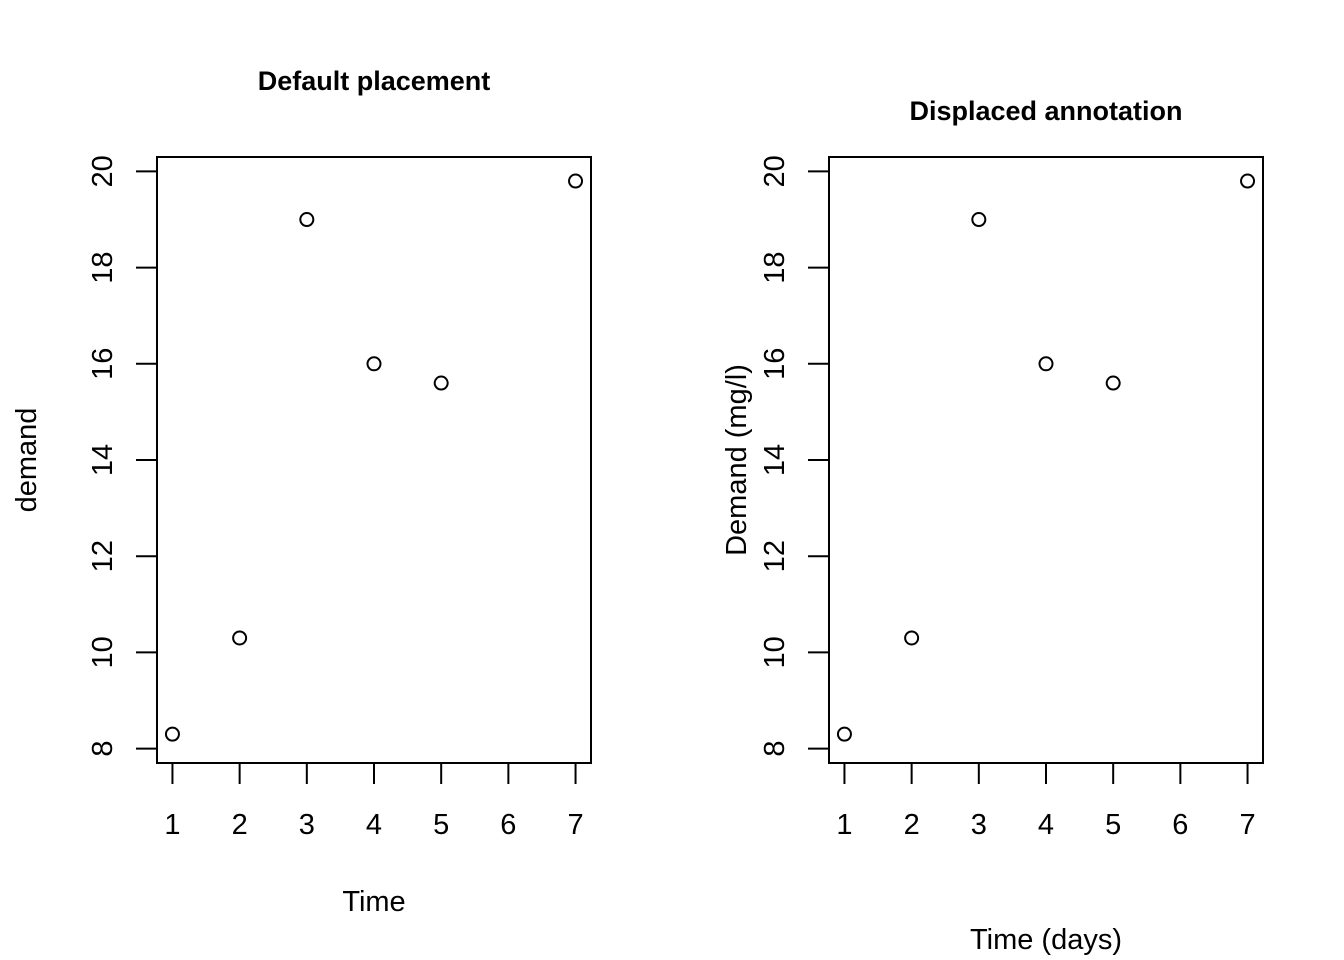 This screenshot has width=1344, height=960. What do you see at coordinates (27, 460) in the screenshot?
I see `y-axis-label: demand` at bounding box center [27, 460].